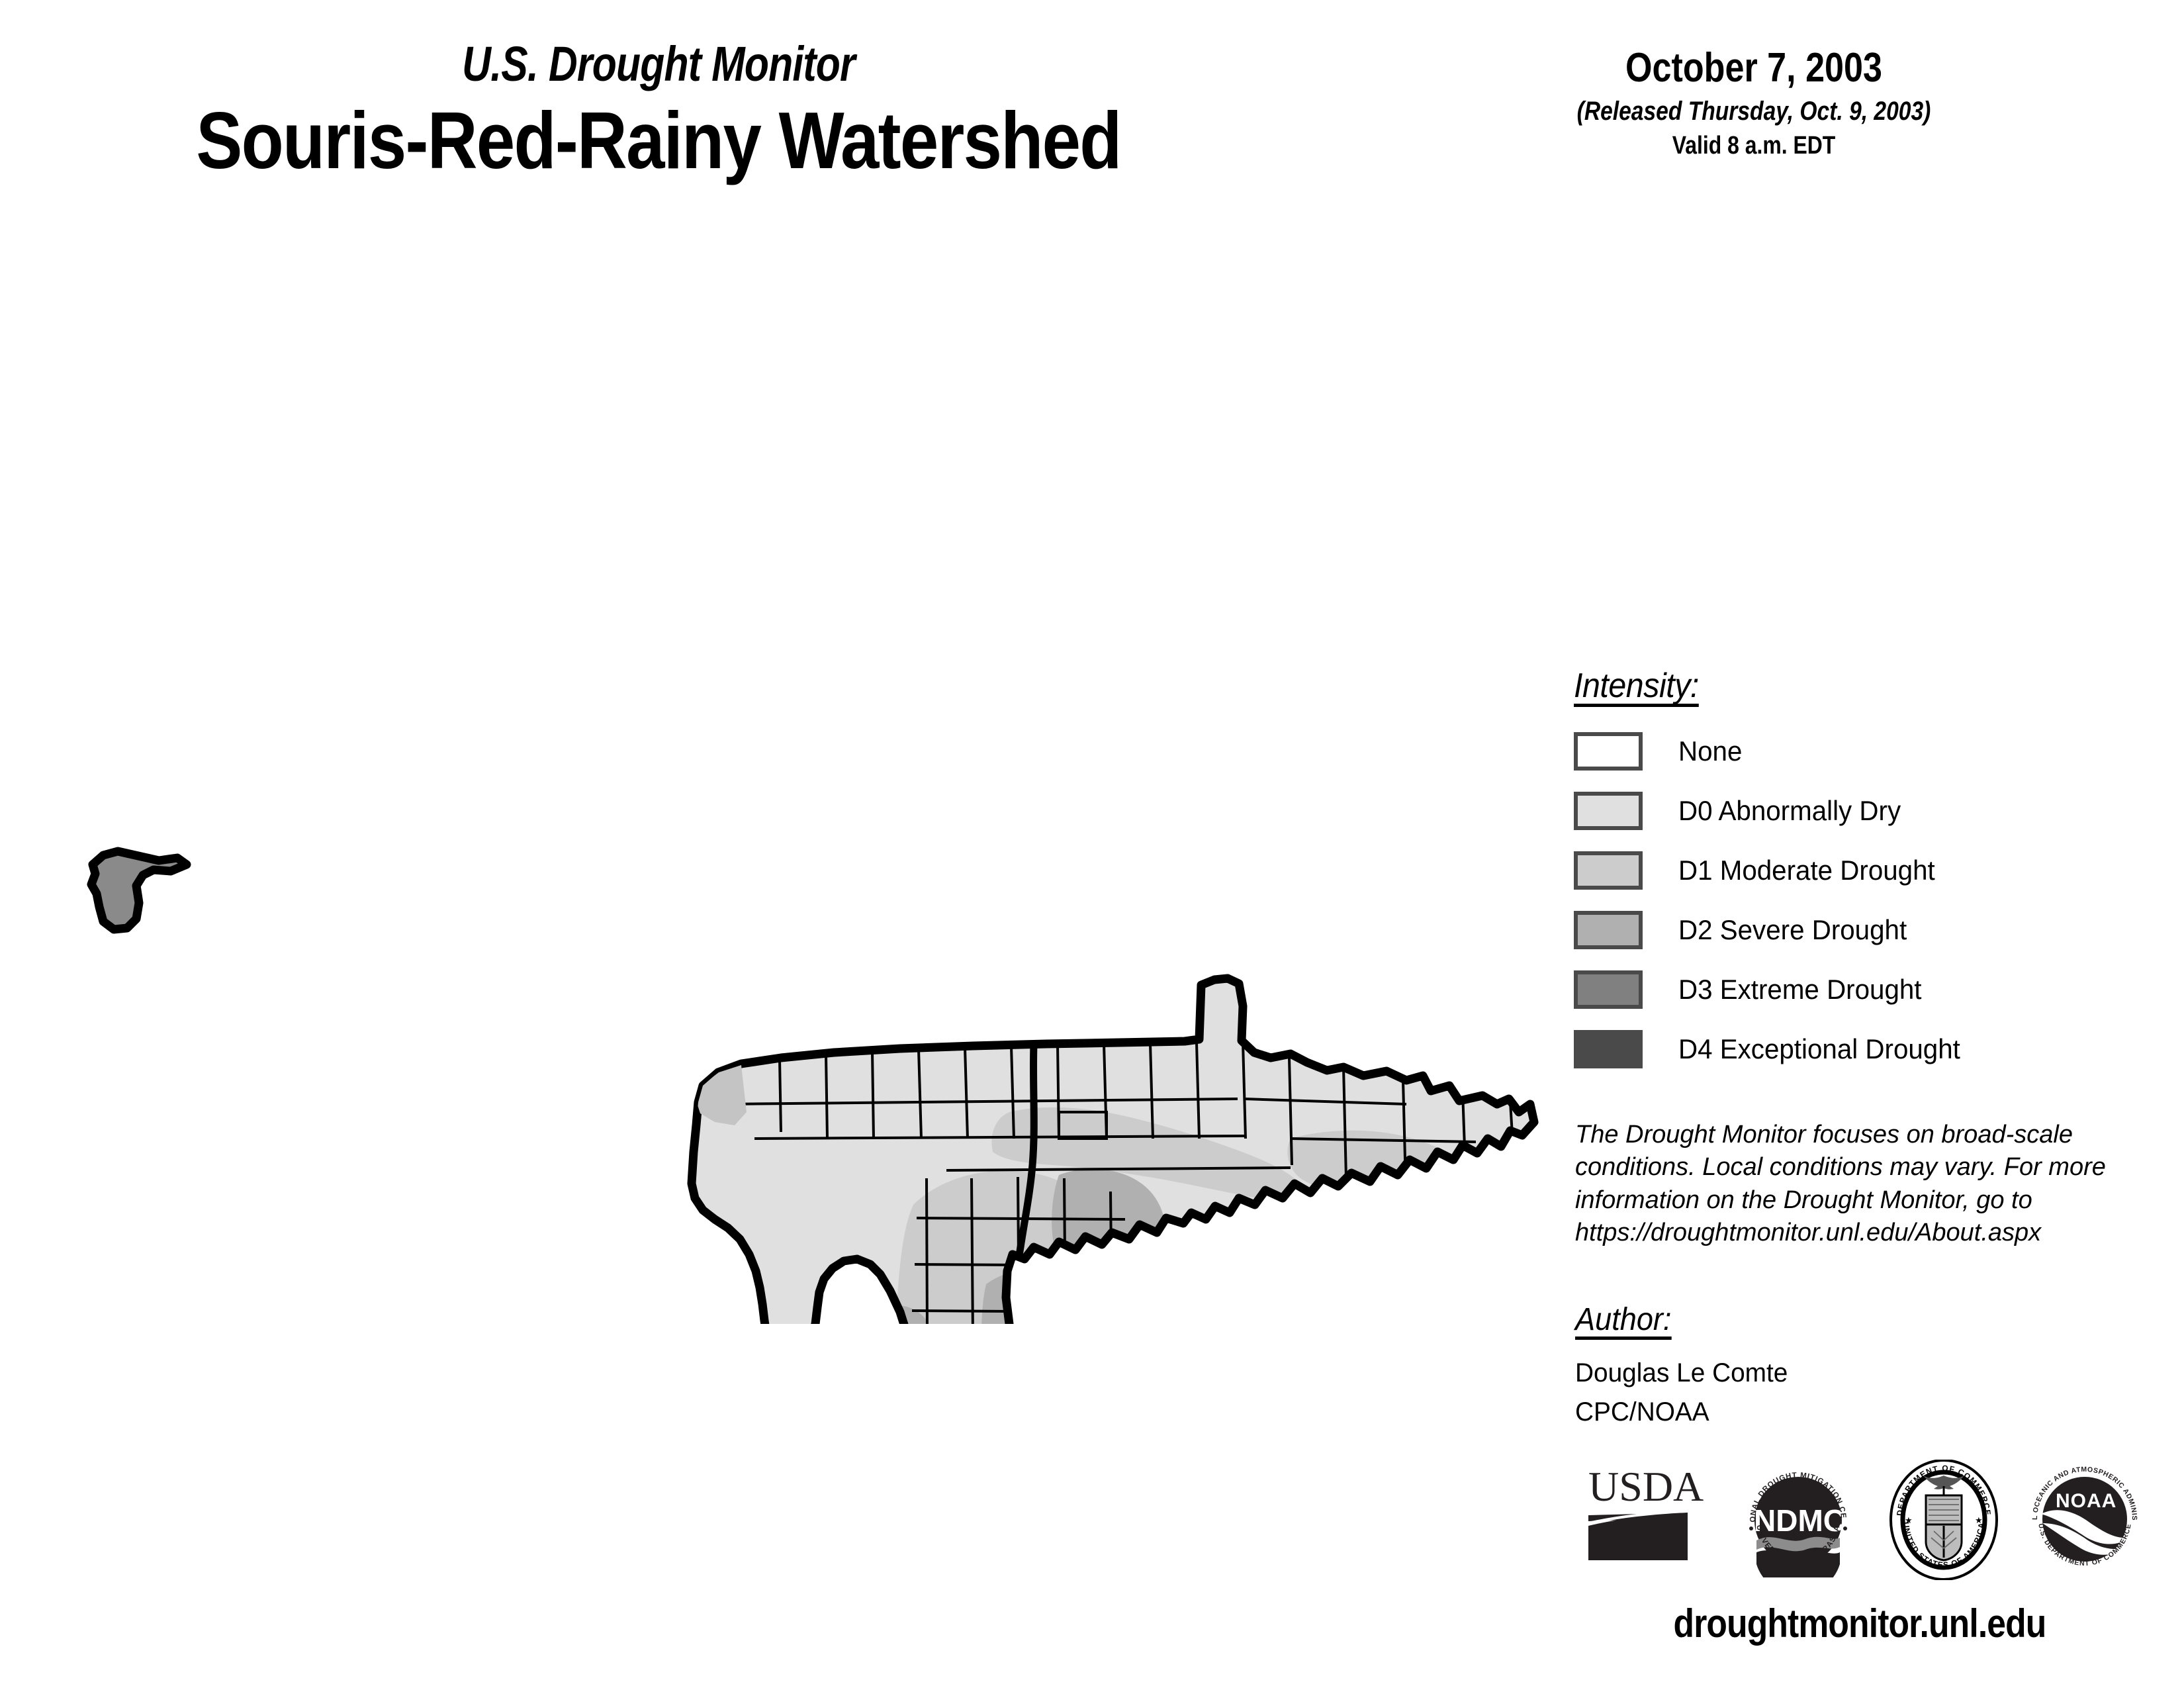  I want to click on author-name: Douglas Le Comte, so click(1681, 1372).